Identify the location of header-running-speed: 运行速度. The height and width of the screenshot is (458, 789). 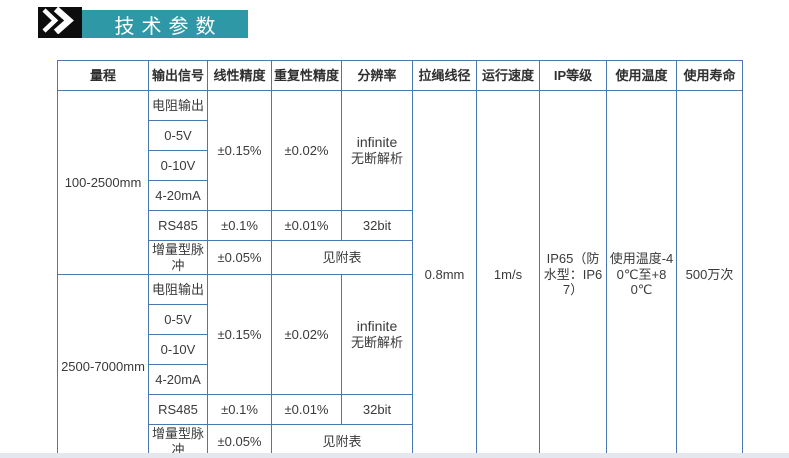
(508, 75).